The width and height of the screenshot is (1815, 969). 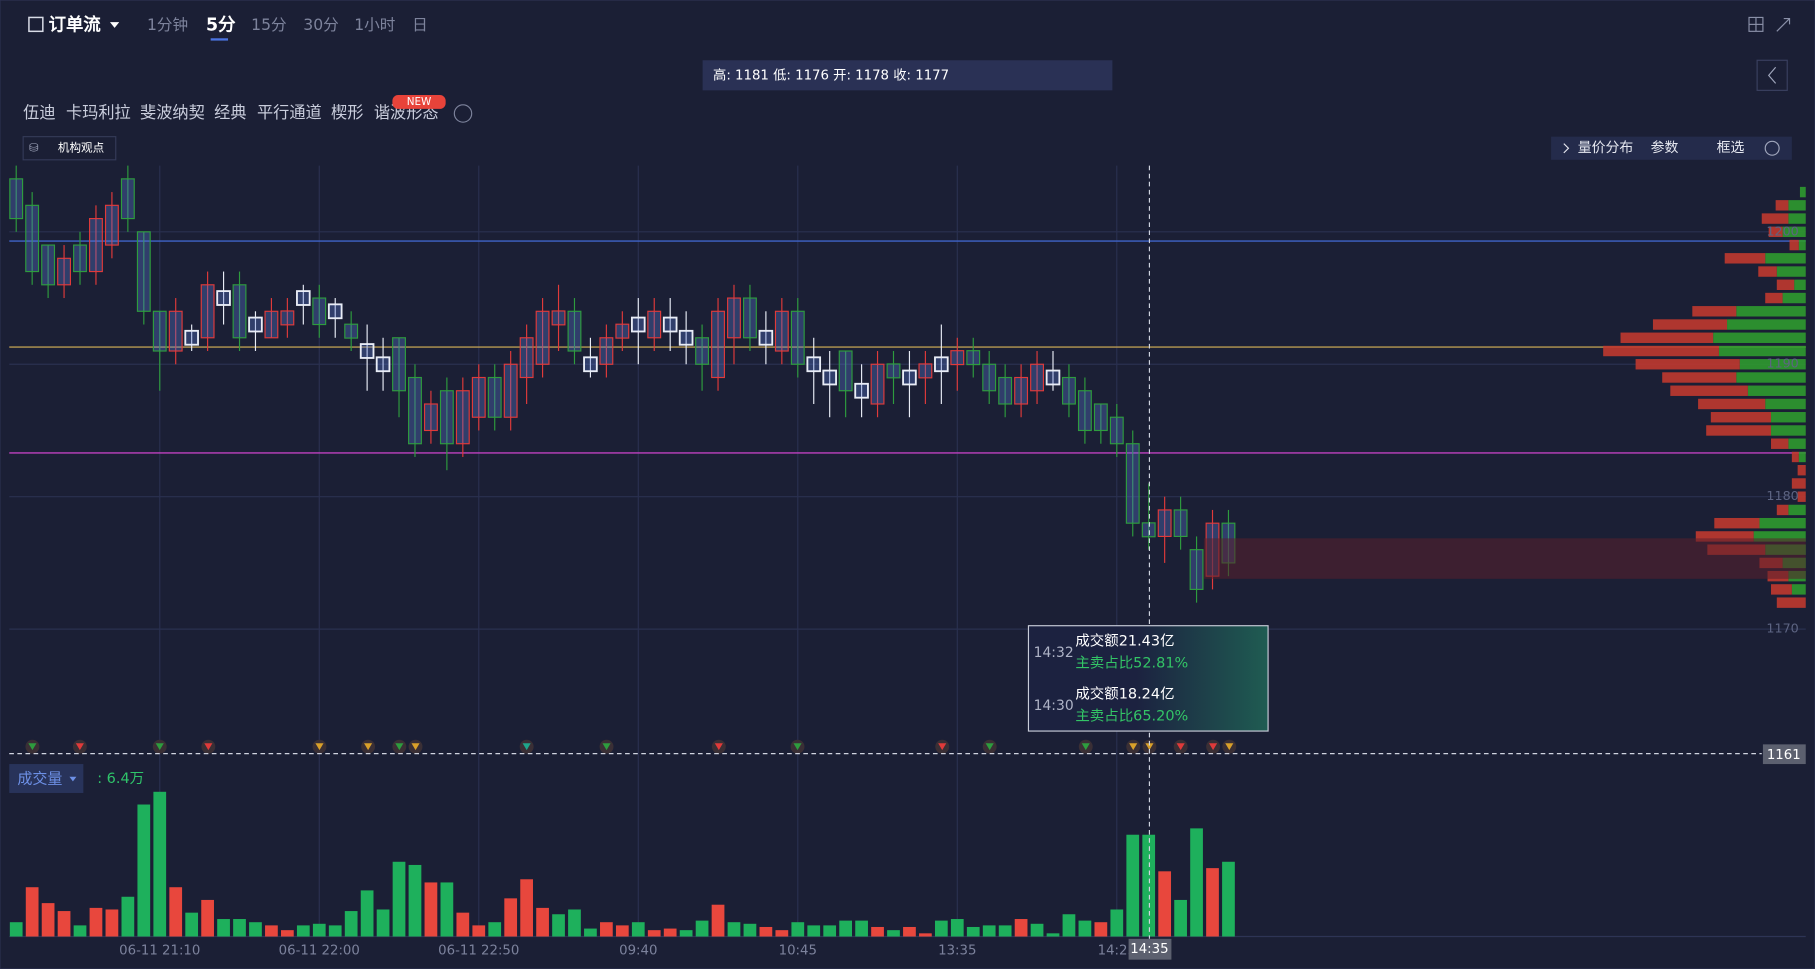 I want to click on drawing-tool: 楔形, so click(x=347, y=112).